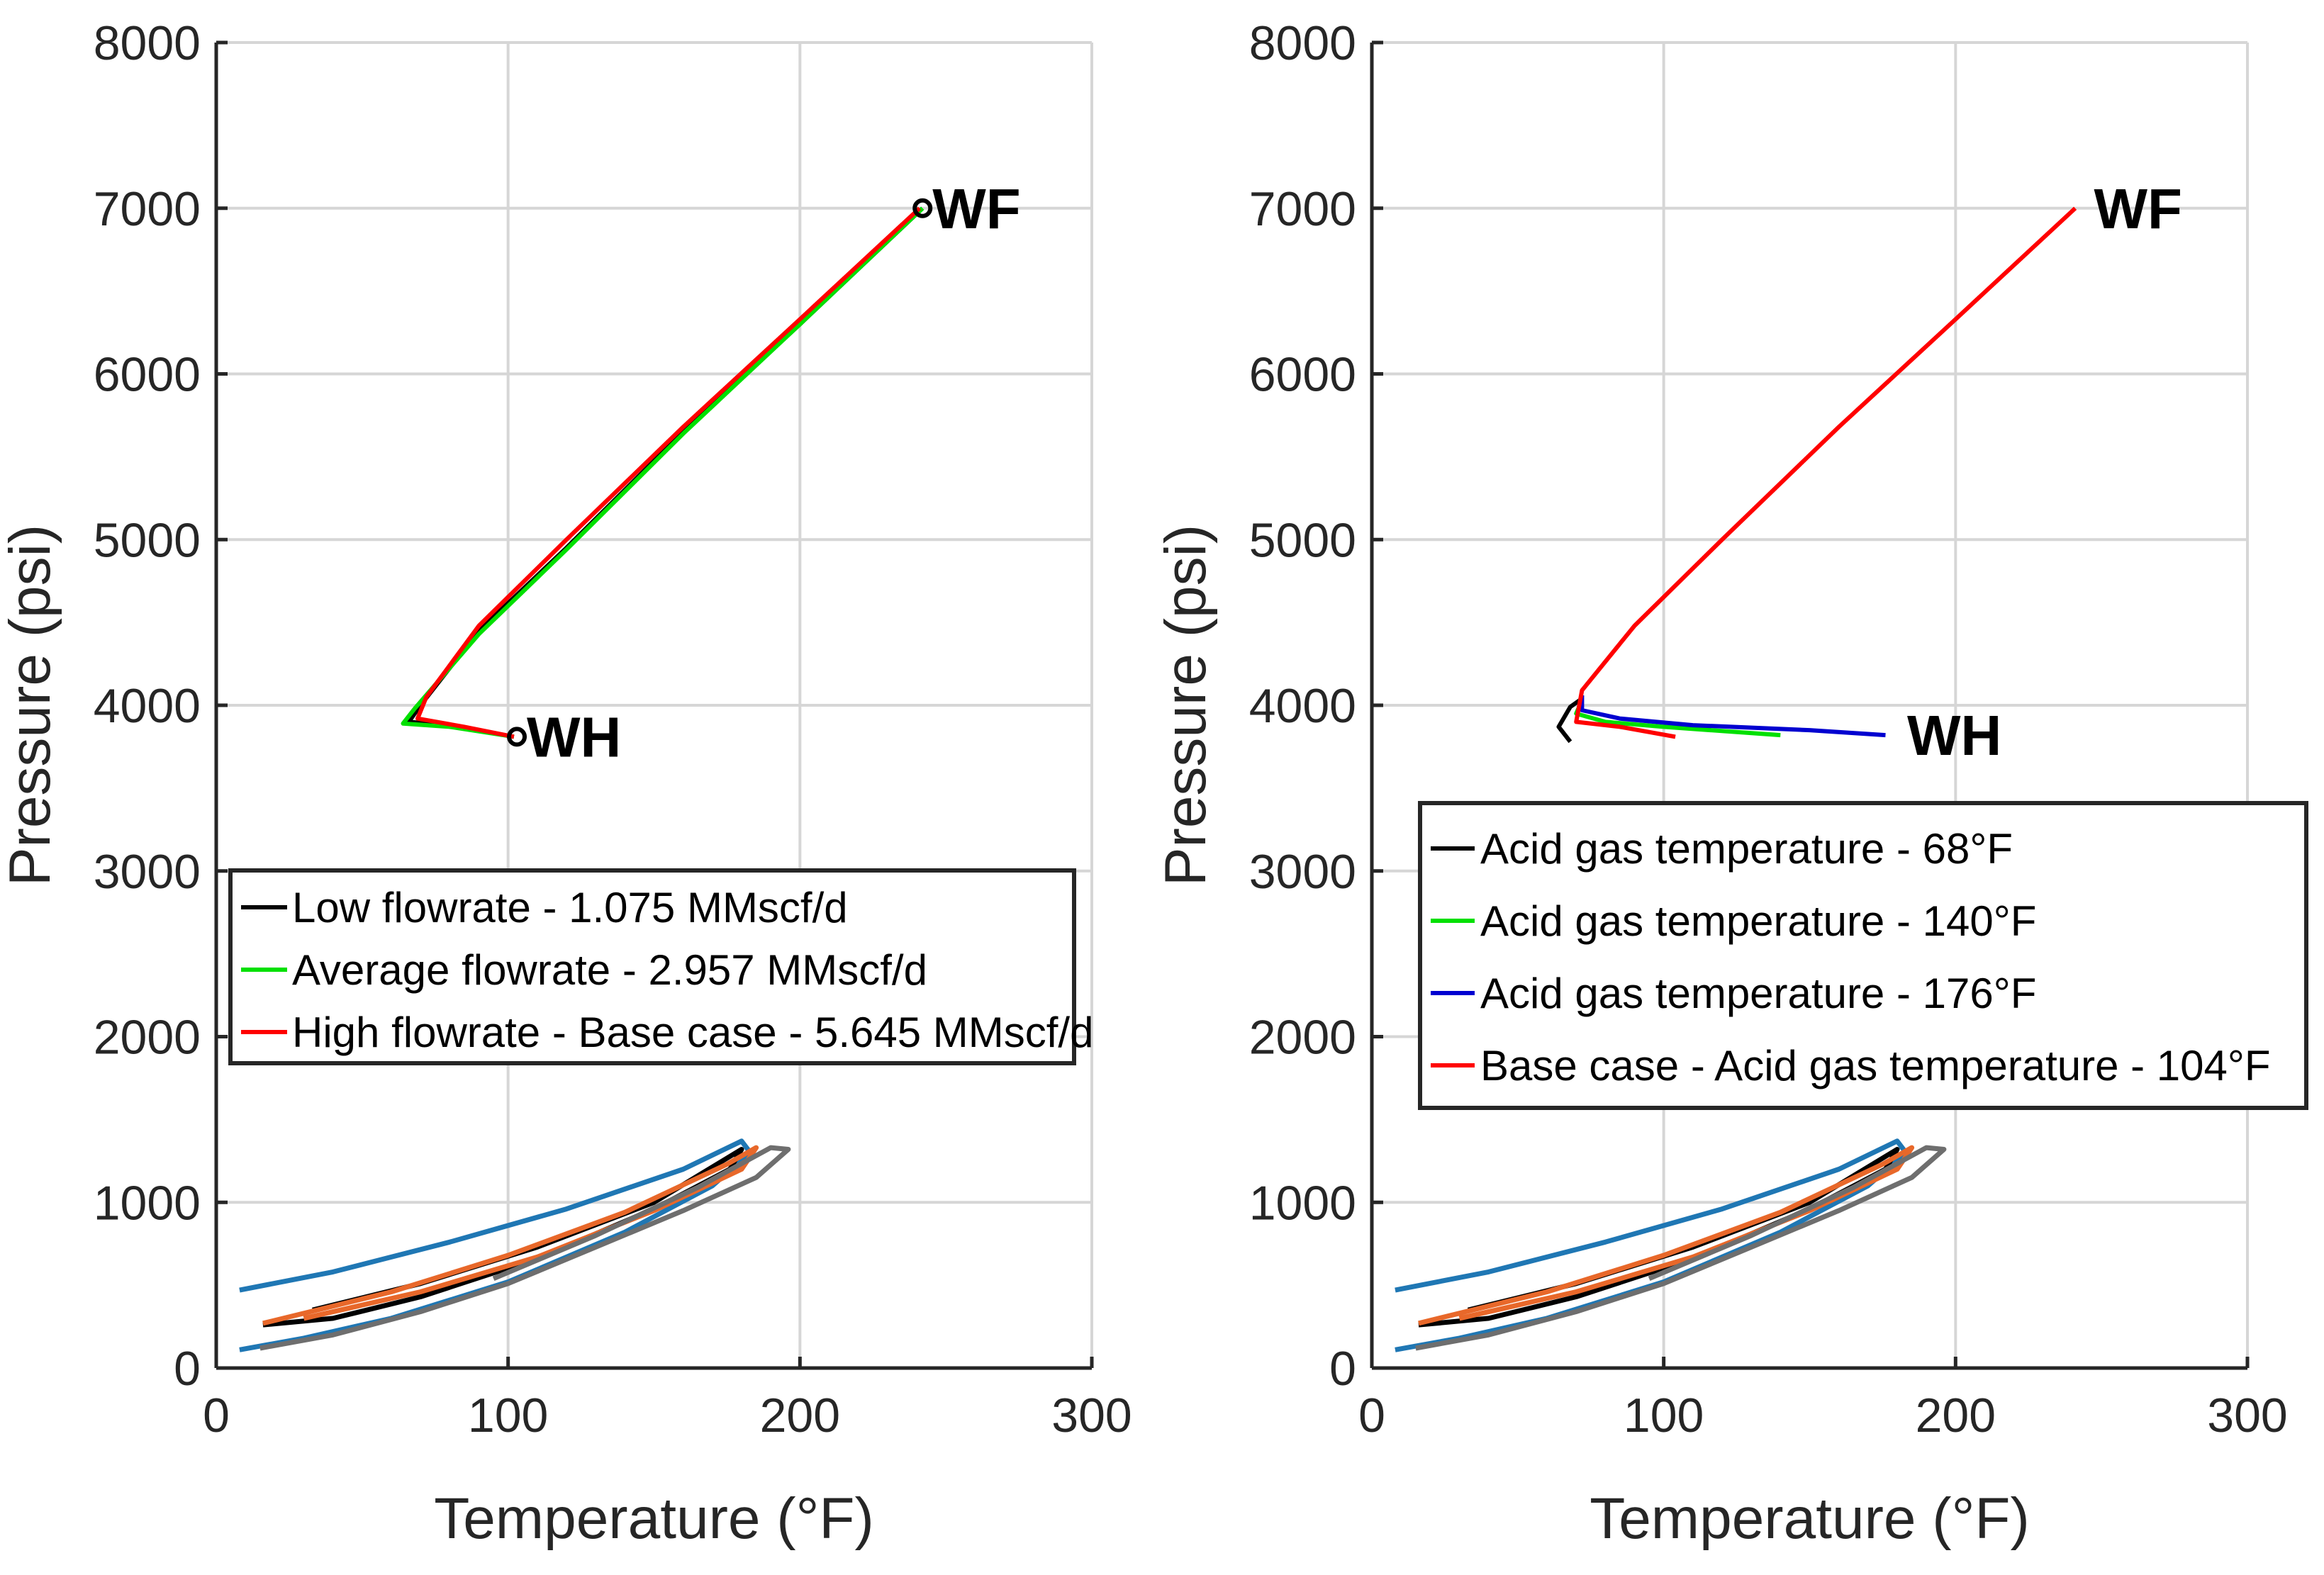 The height and width of the screenshot is (1575, 2324). Describe the element at coordinates (570, 907) in the screenshot. I see `legend-label: Low flowrate - 1.075 MMscf/d` at that location.